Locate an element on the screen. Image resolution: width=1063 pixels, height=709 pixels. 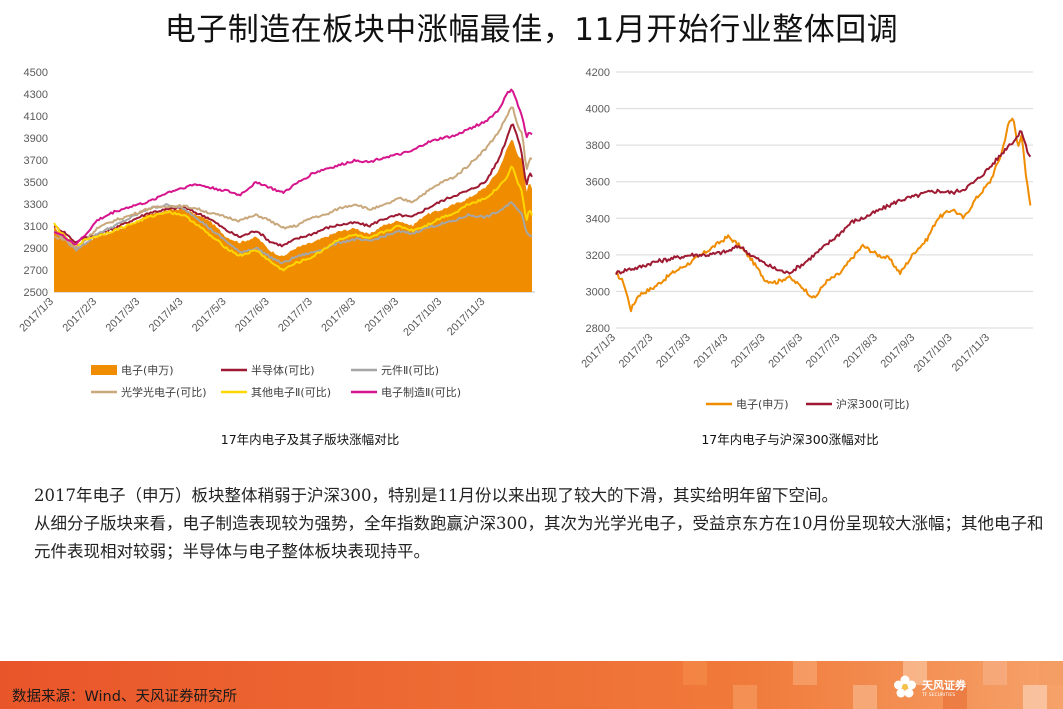
y-tick-label: 4200 is located at coordinates (598, 73).